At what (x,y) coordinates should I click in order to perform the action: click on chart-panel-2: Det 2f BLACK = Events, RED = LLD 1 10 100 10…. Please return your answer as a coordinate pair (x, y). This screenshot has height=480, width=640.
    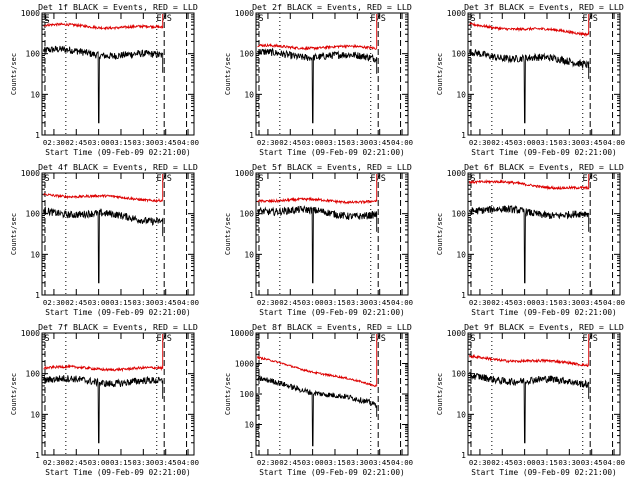
    Looking at the image, I should click on (318, 79).